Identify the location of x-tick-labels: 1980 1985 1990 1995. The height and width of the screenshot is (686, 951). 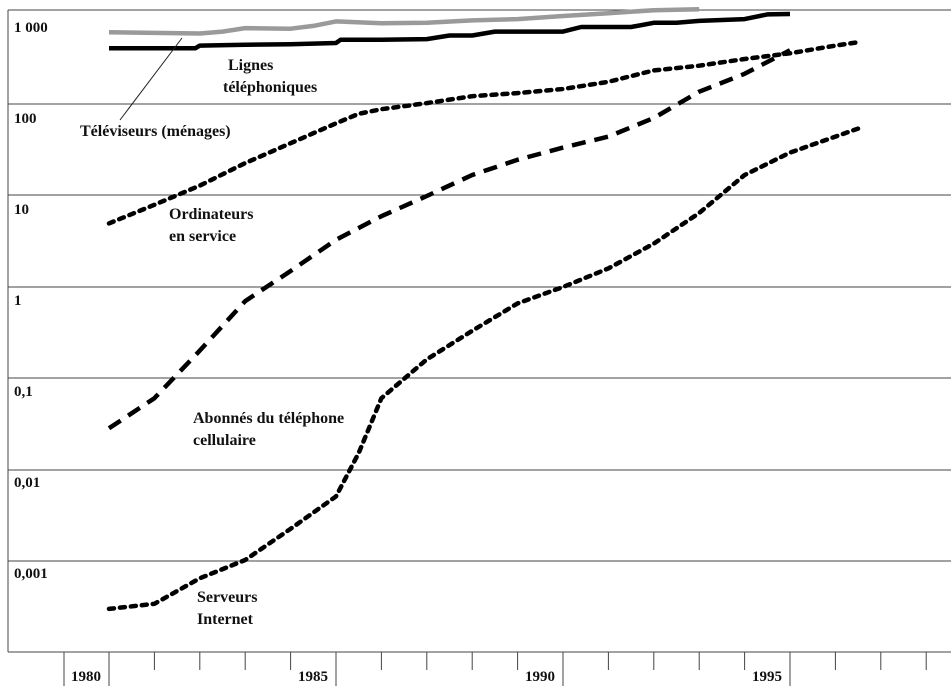
(426, 677).